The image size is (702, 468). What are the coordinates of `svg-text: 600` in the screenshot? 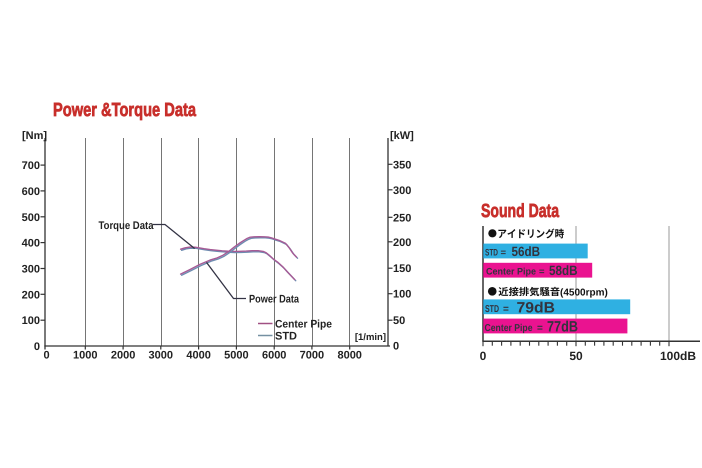 It's located at (31, 192).